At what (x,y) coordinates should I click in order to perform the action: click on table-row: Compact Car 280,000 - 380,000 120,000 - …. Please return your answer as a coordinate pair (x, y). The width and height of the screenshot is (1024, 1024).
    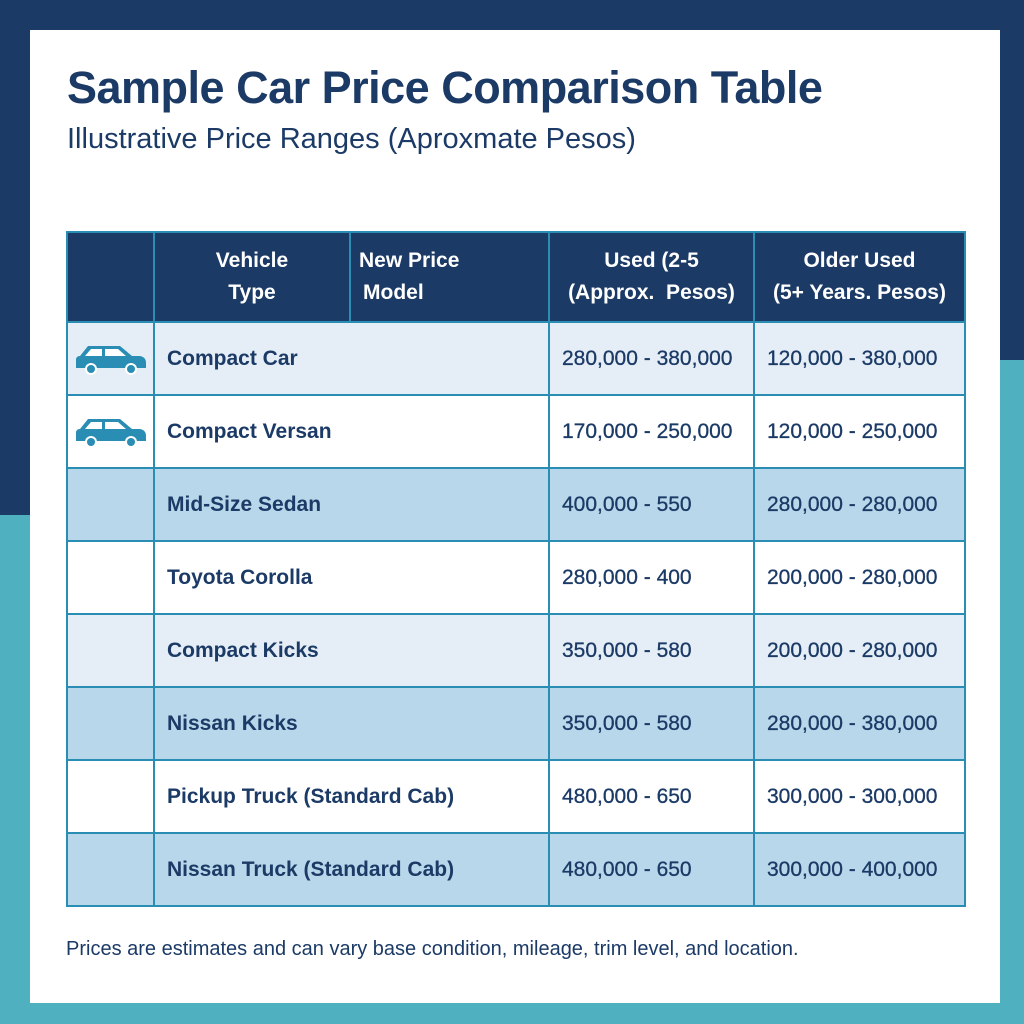
    Looking at the image, I should click on (516, 358).